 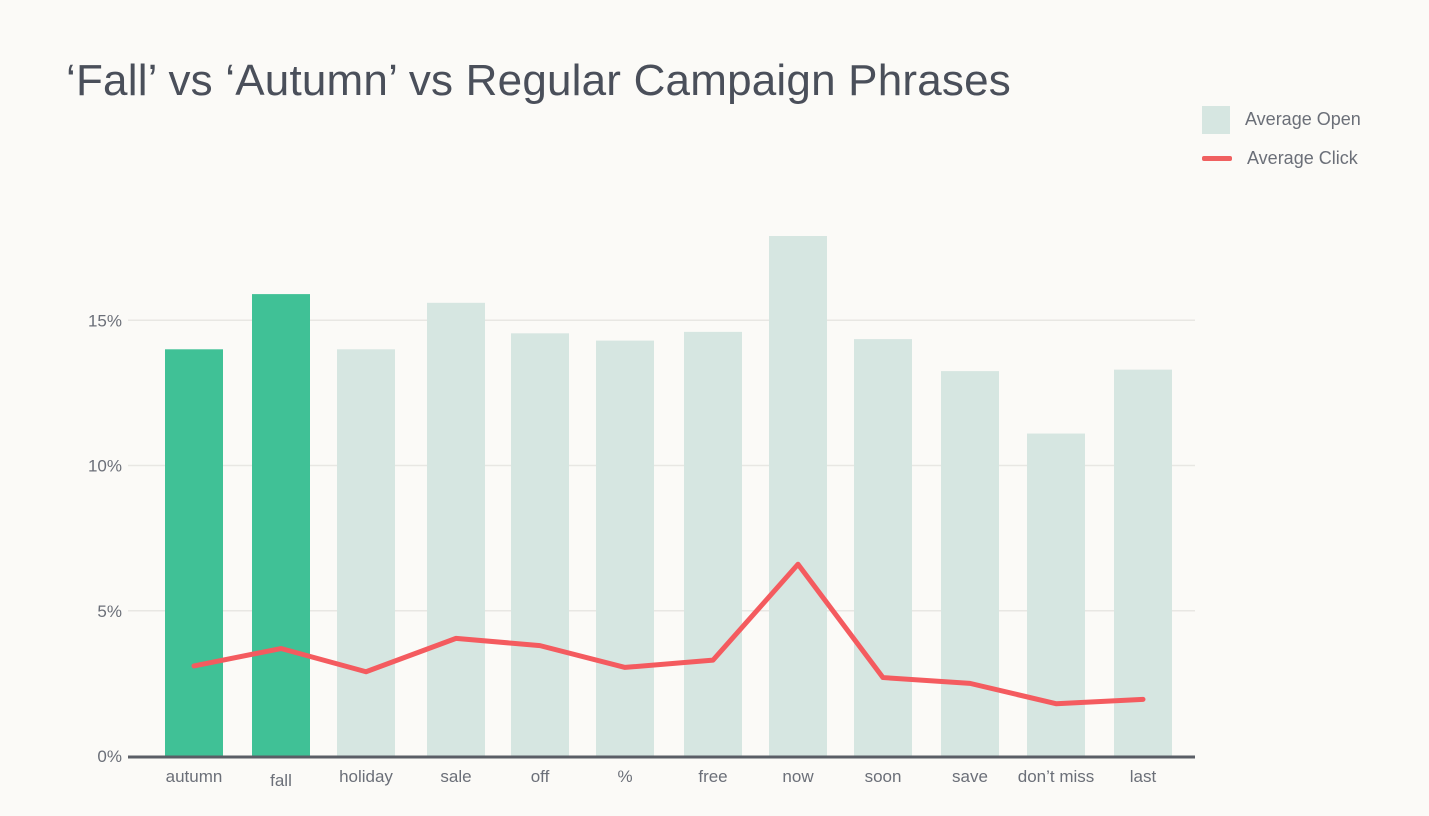 I want to click on legend-swatch-open, so click(x=1216, y=119).